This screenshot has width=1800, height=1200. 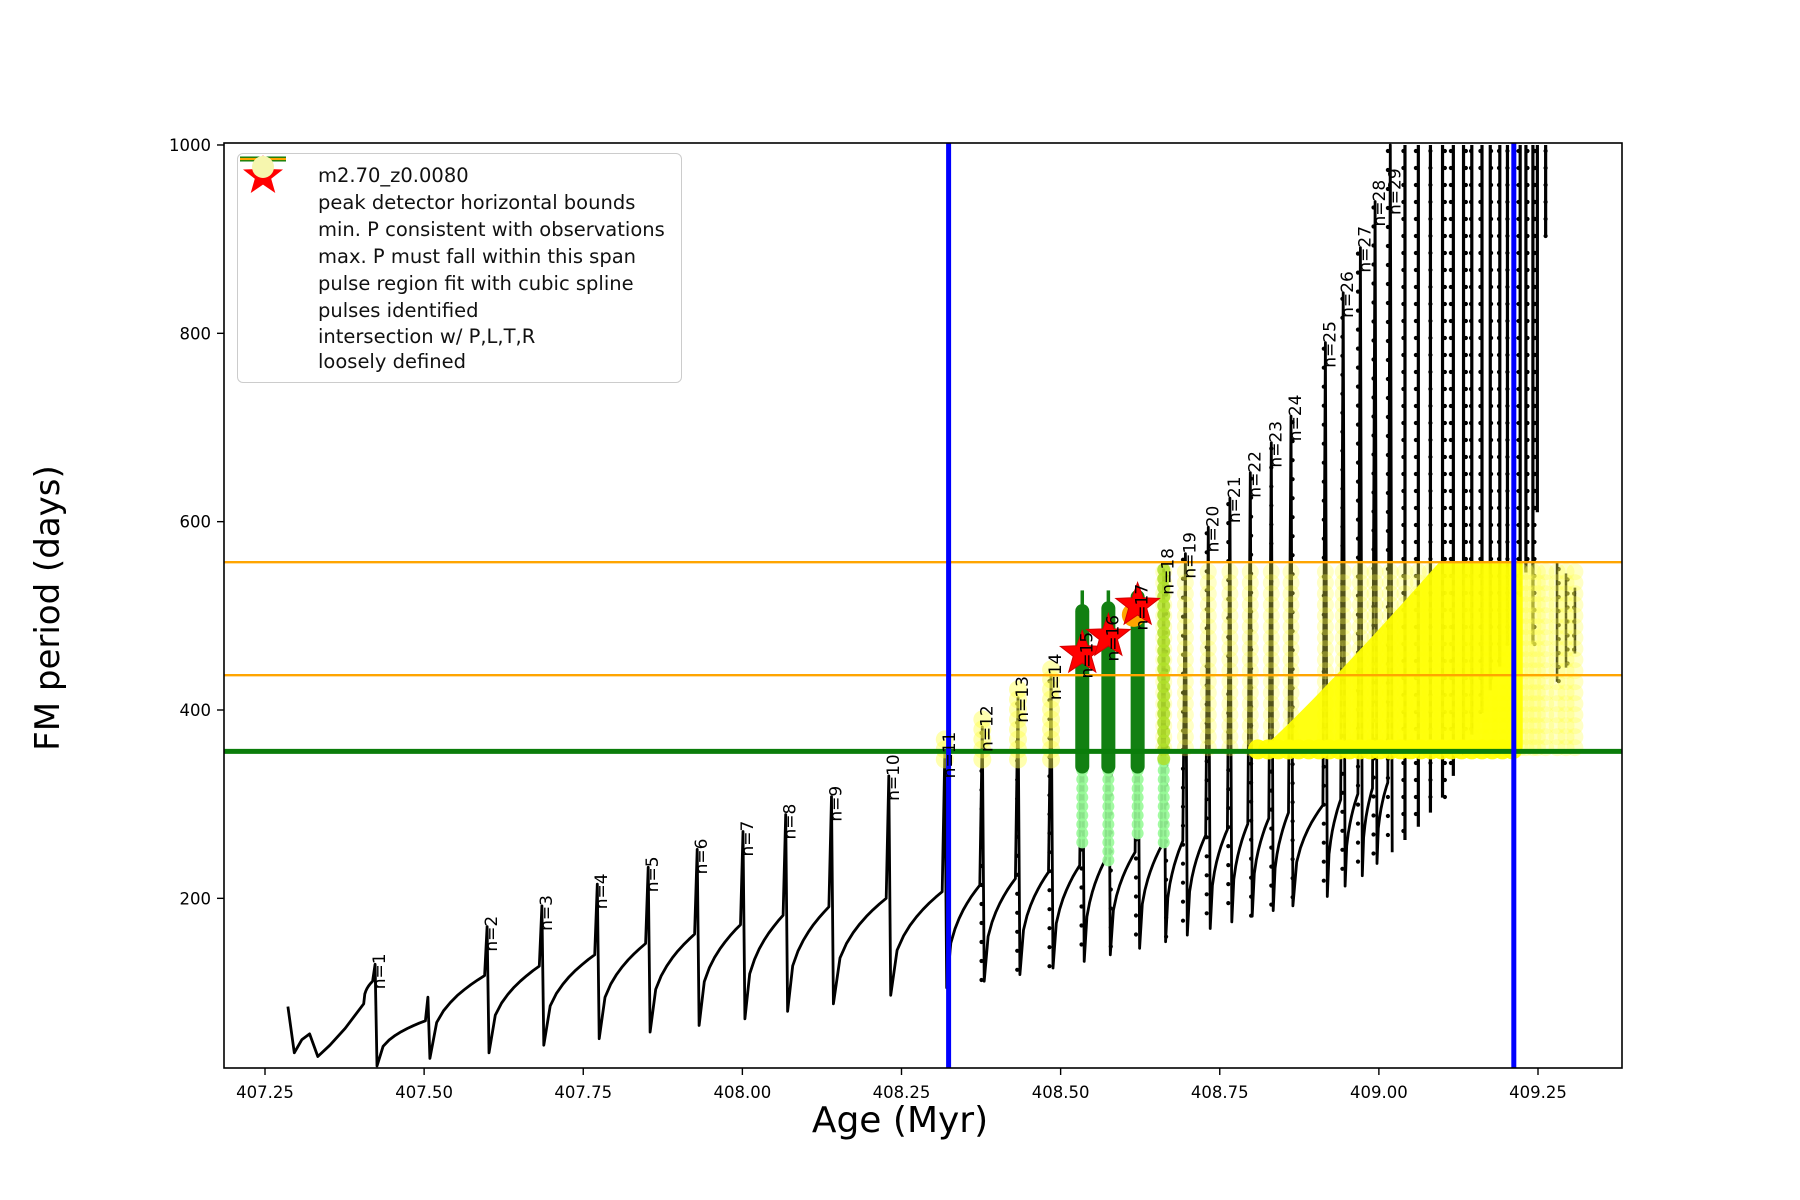 I want to click on pulse-label: n=27, so click(x=1365, y=249).